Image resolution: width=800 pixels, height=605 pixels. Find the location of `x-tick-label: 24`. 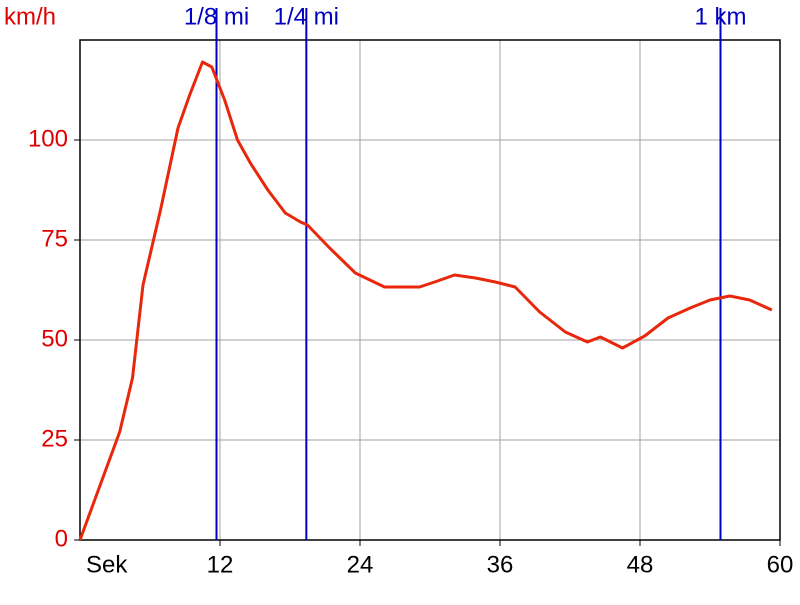

x-tick-label: 24 is located at coordinates (360, 564).